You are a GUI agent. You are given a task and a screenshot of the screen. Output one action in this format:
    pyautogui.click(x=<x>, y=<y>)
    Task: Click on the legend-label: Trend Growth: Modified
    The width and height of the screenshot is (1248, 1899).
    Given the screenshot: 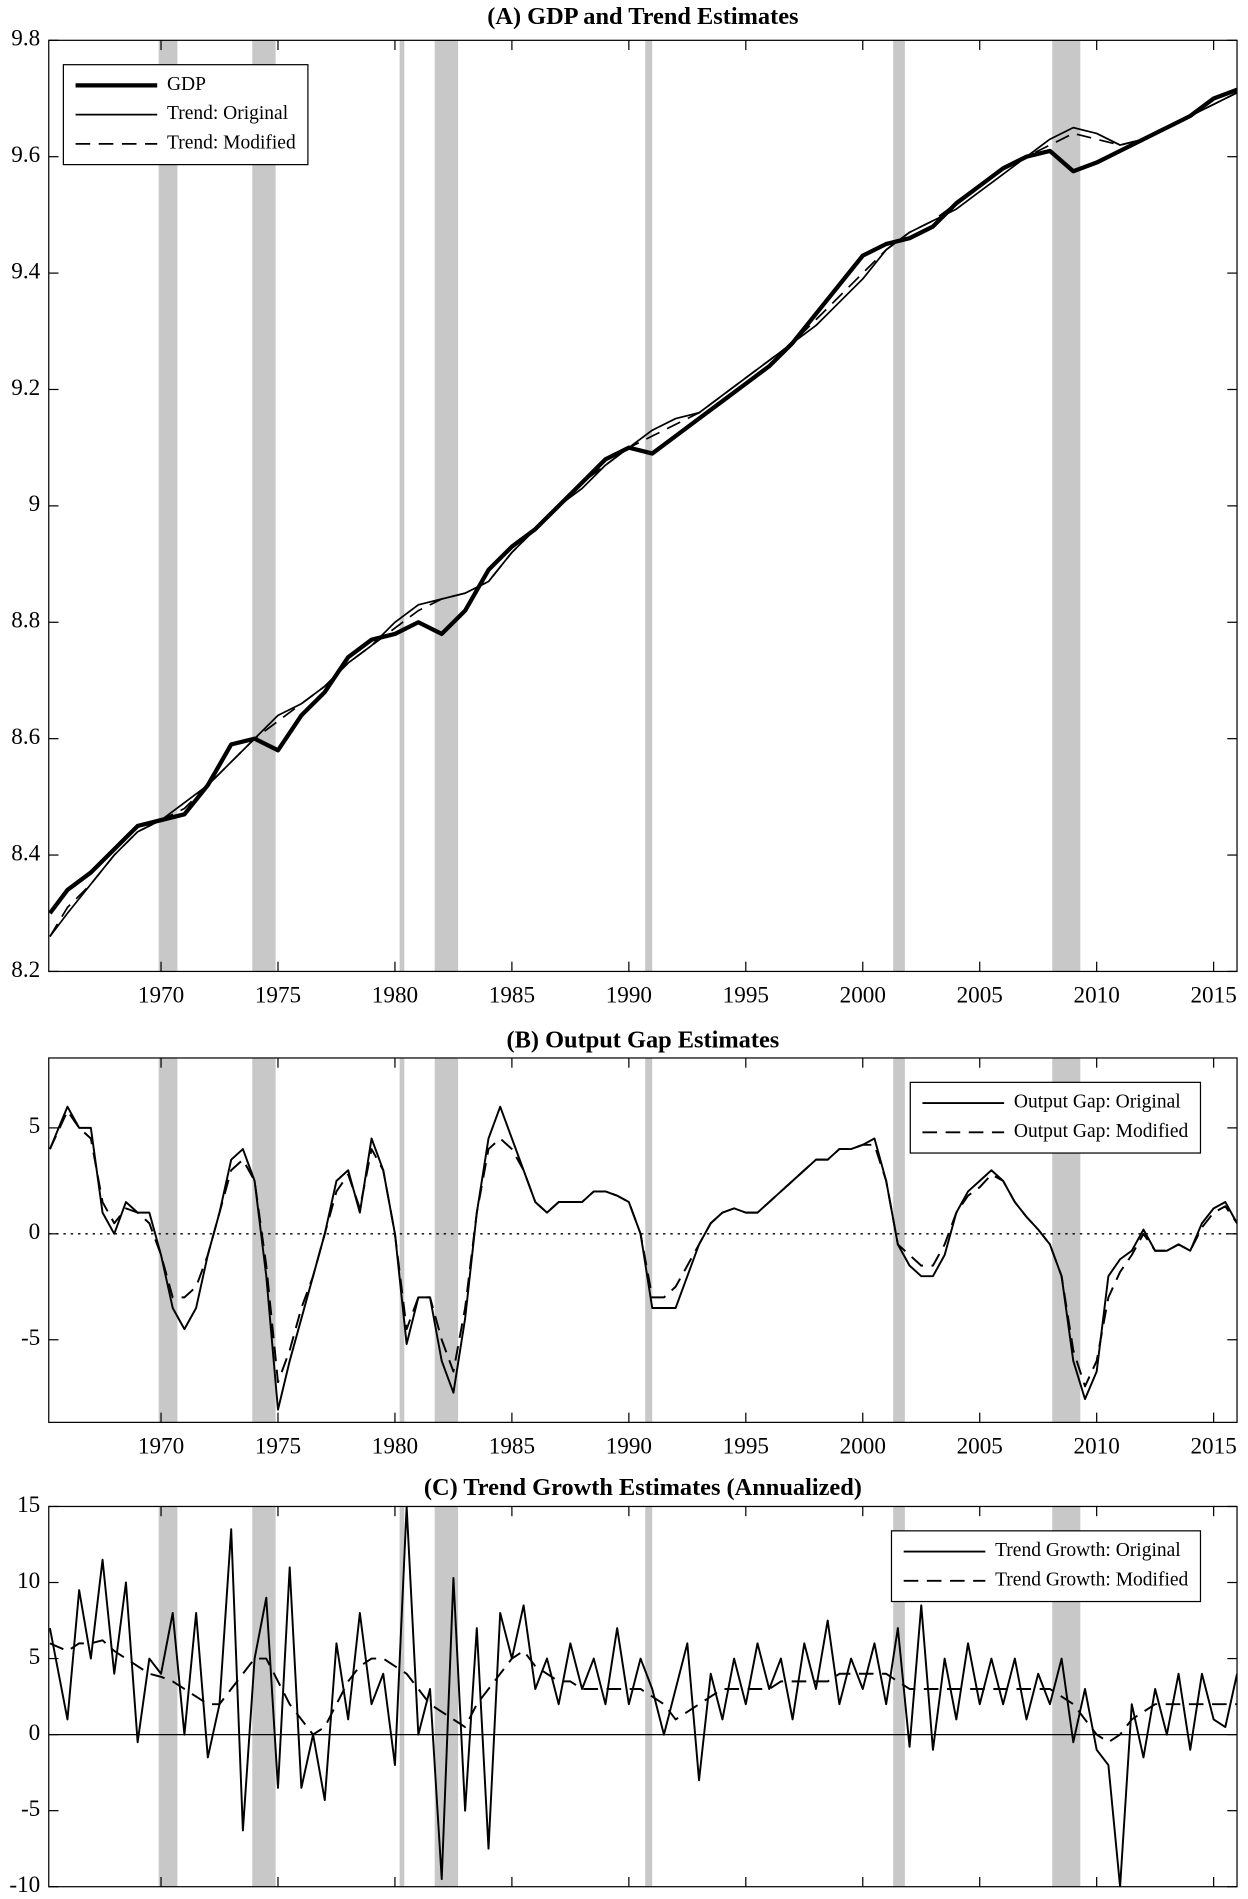 What is the action you would take?
    pyautogui.click(x=1091, y=1579)
    